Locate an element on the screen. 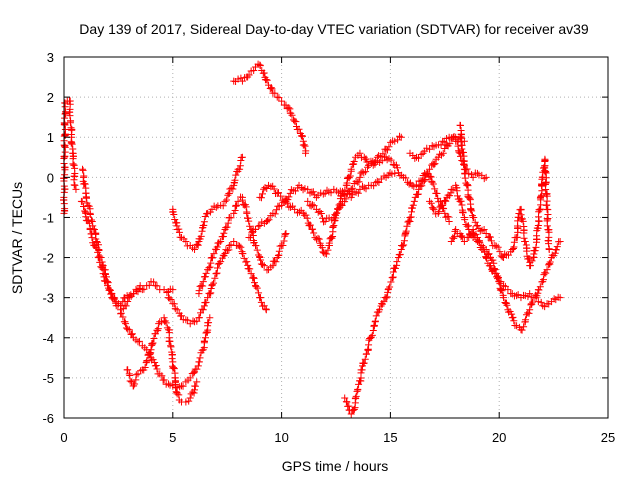 The width and height of the screenshot is (640, 480). y-tick-label: -2 is located at coordinates (48, 258).